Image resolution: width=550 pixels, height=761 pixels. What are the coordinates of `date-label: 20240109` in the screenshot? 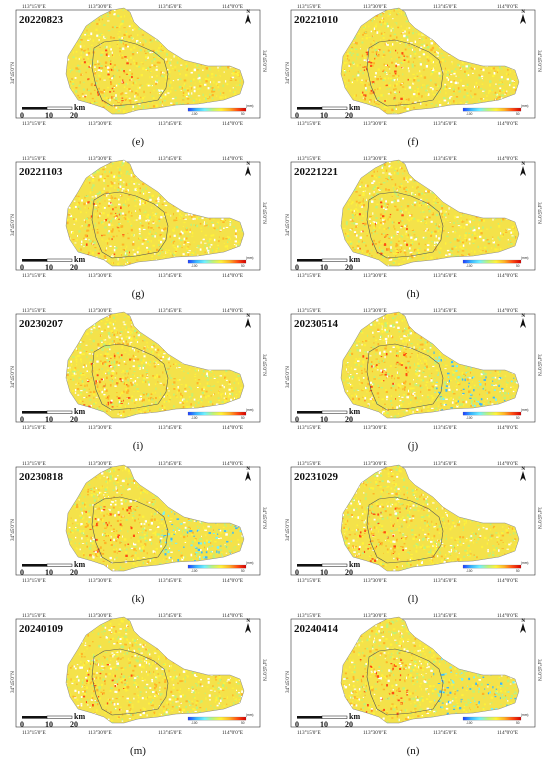 It's located at (41, 629).